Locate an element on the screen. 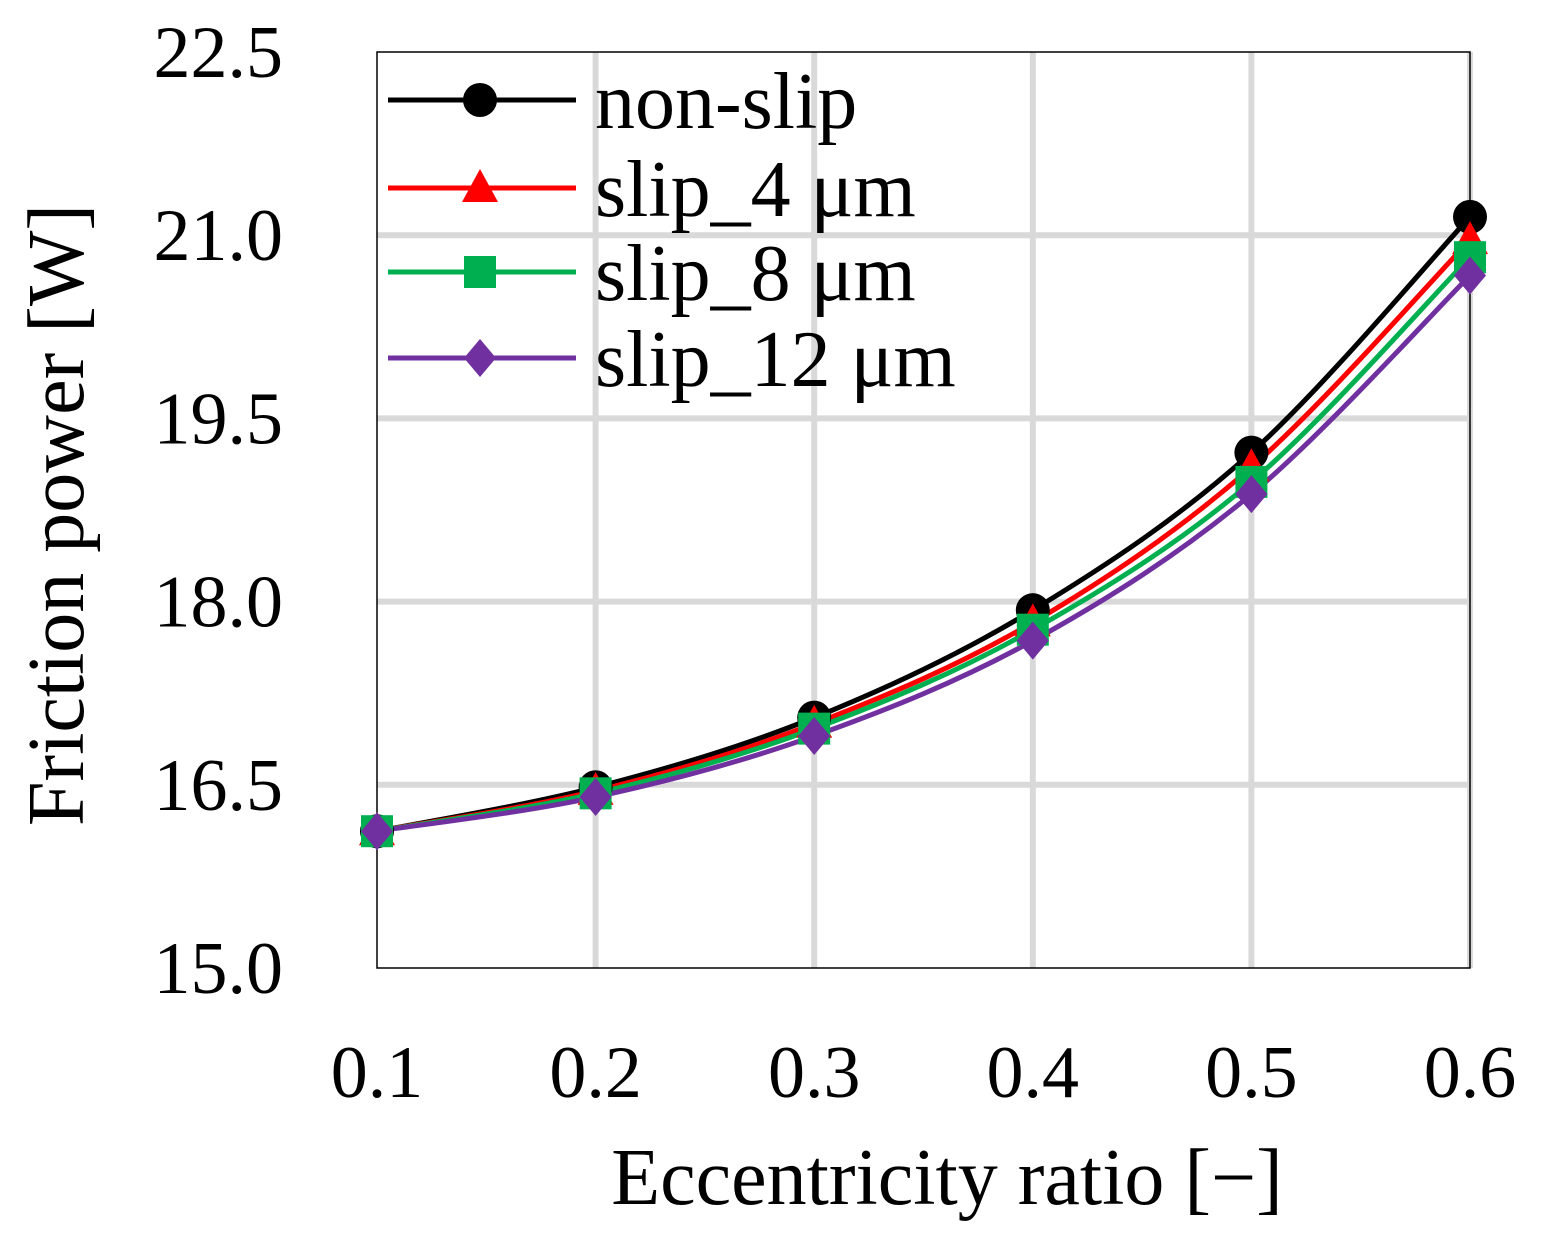 This screenshot has width=1542, height=1236. legend-item: slip_4 μm is located at coordinates (652, 190).